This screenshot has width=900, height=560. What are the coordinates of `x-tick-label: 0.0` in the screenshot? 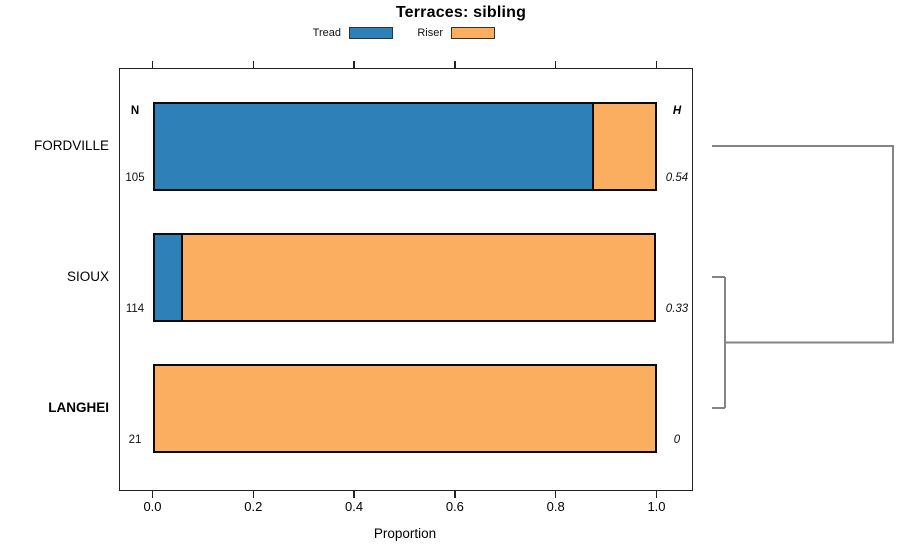 It's located at (152, 506).